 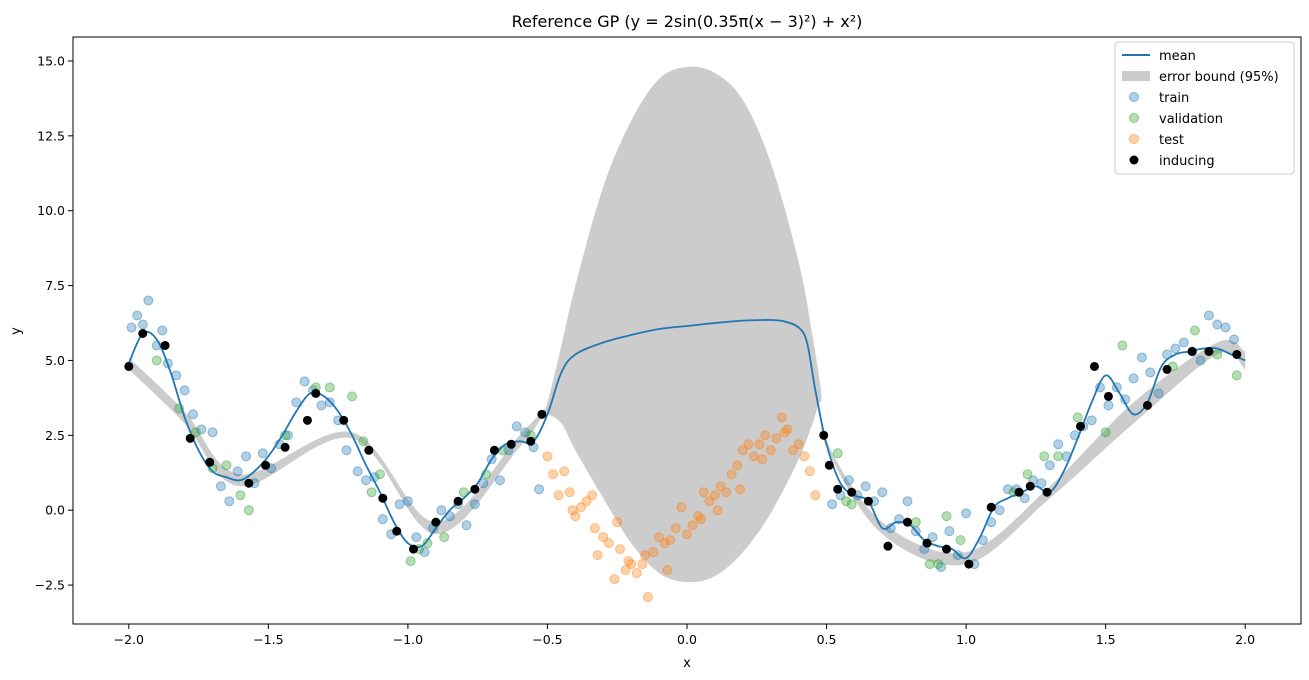 What do you see at coordinates (129, 639) in the screenshot?
I see `x-tick-label: −2.0` at bounding box center [129, 639].